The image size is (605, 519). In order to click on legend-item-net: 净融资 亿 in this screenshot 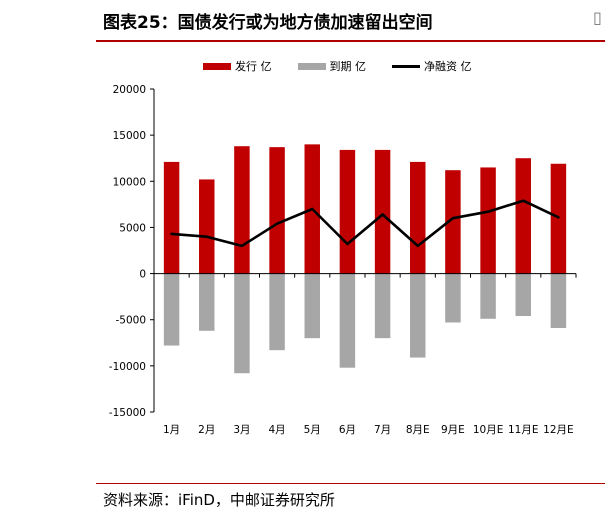, I will do `click(432, 66)`.